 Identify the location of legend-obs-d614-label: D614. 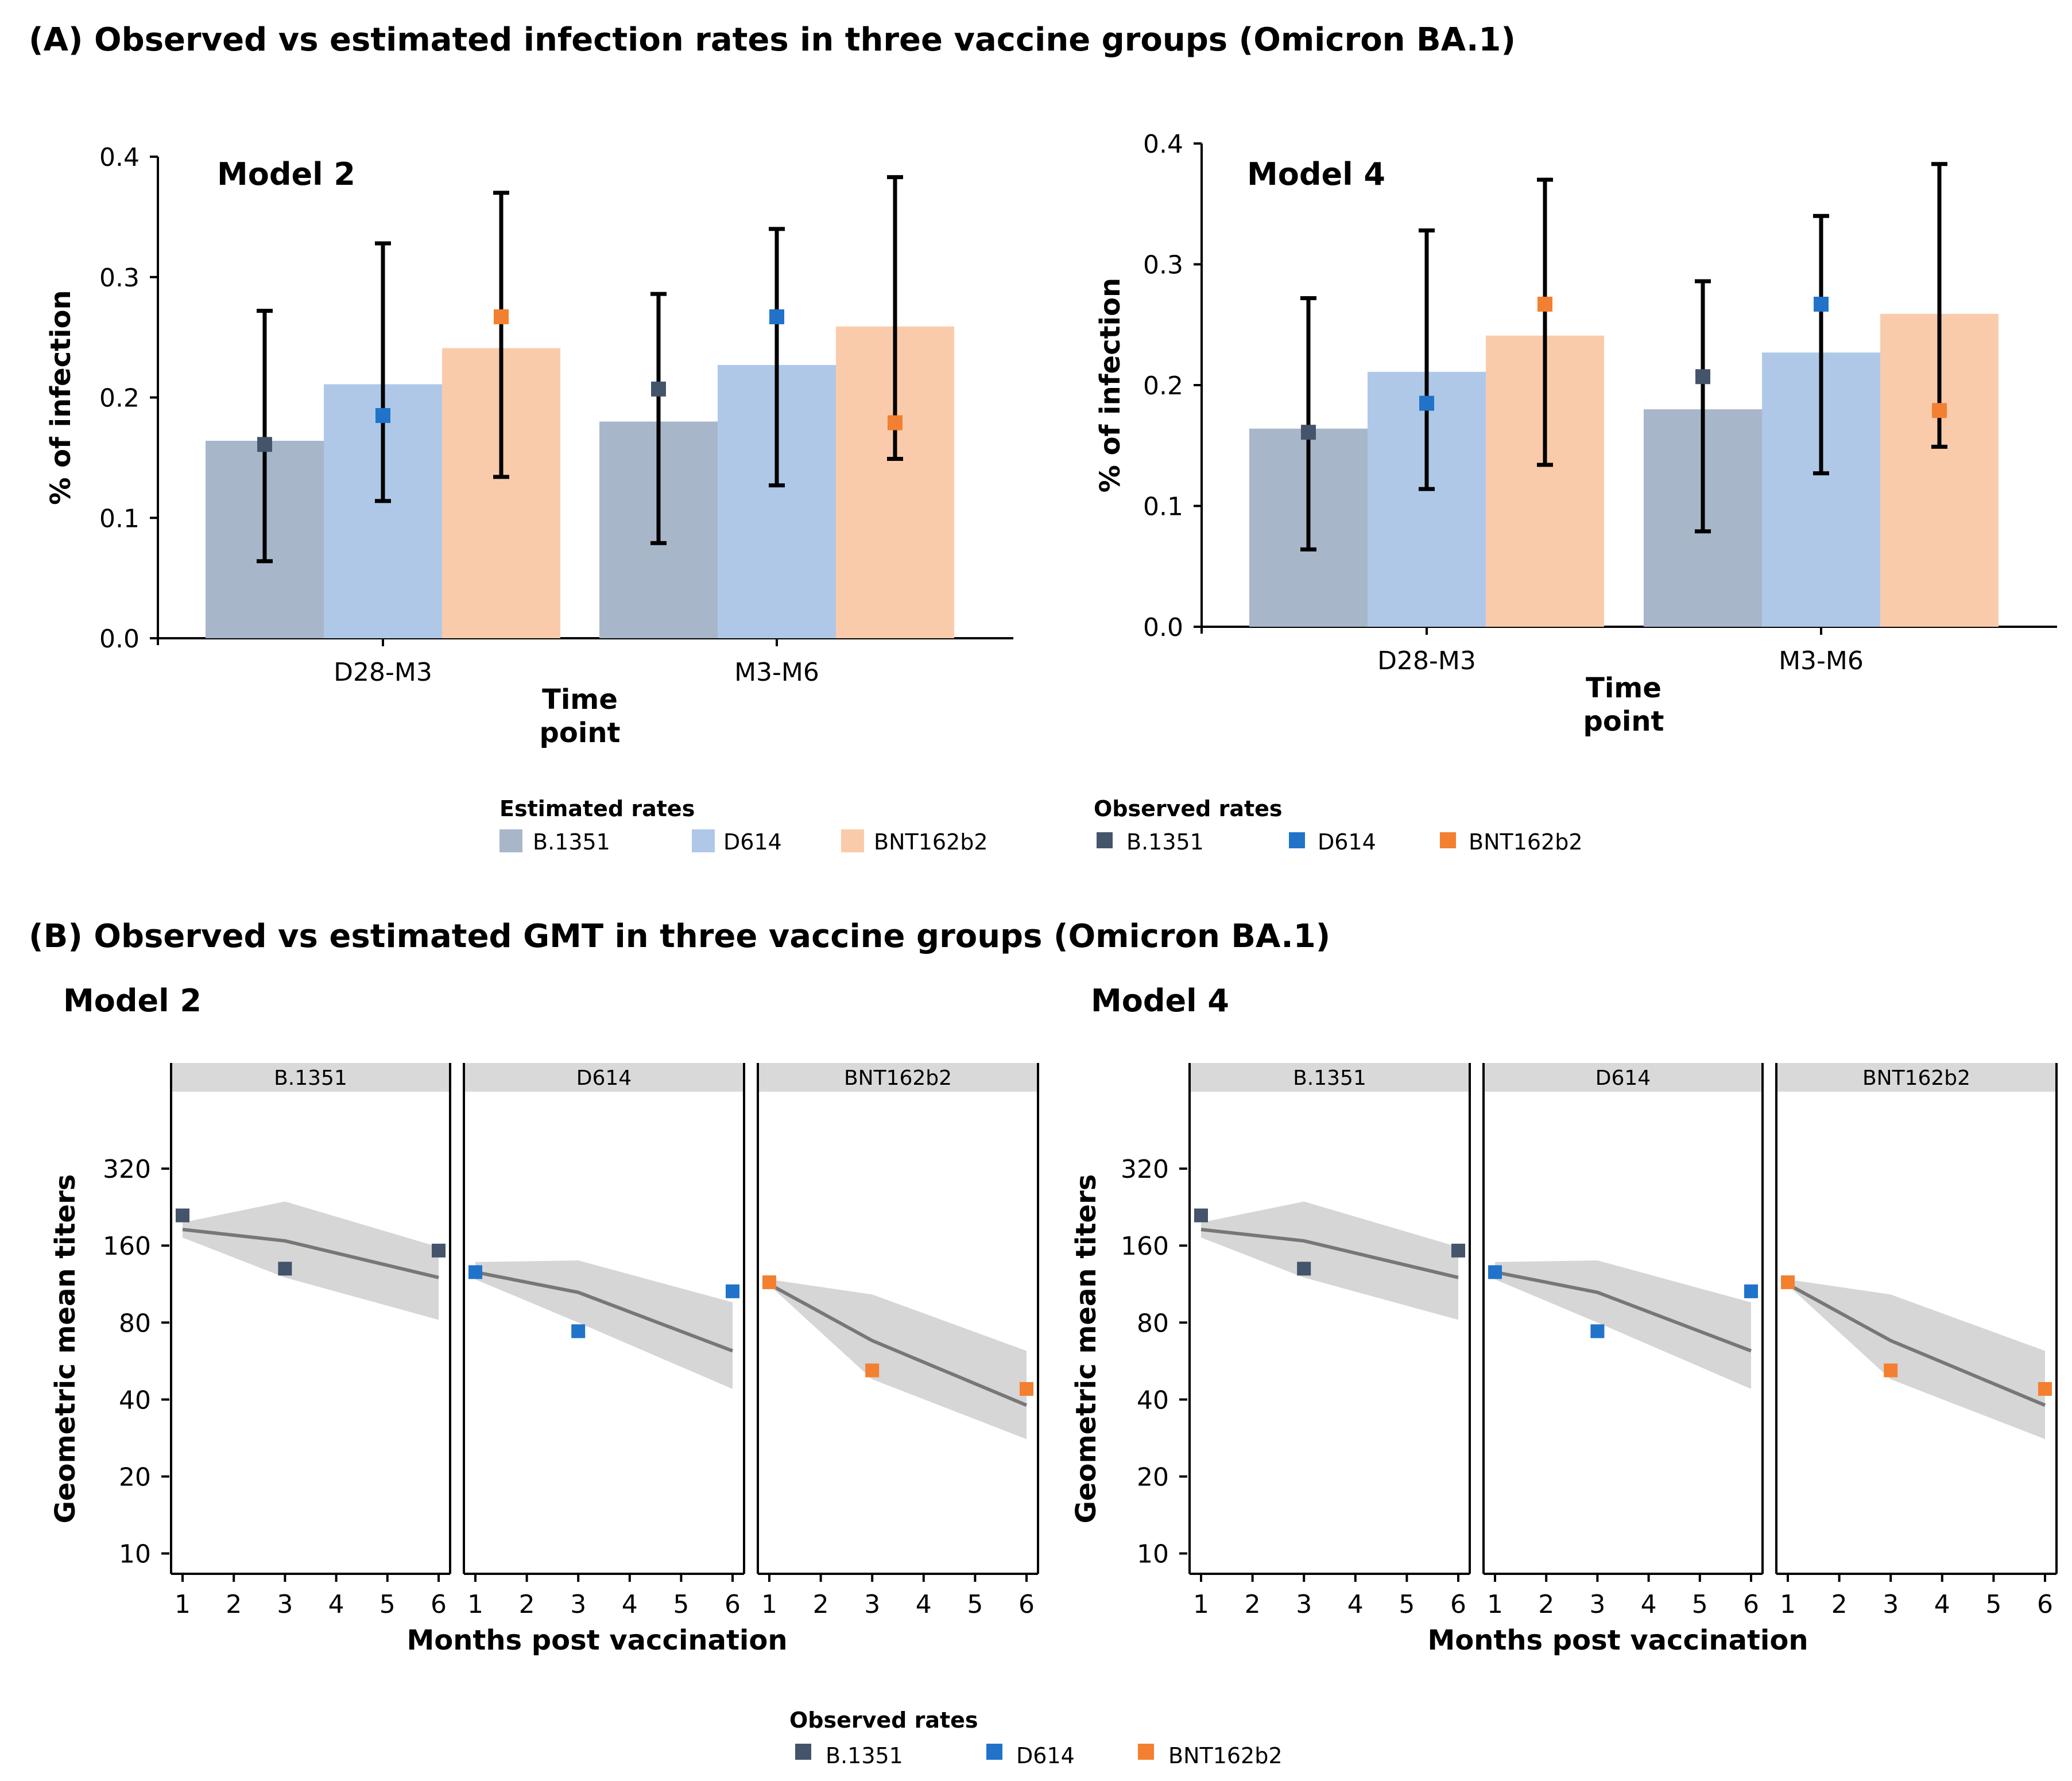
(1347, 842).